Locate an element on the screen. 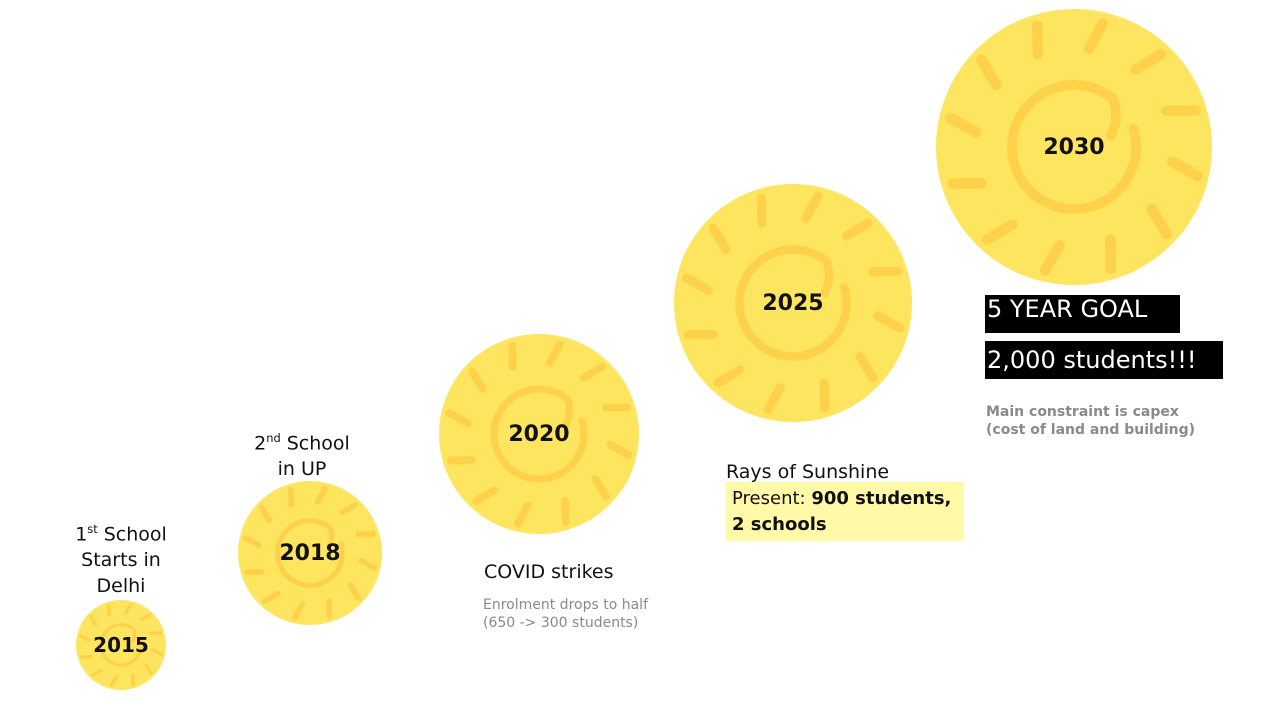 This screenshot has width=1280, height=720. year-label: 2025 is located at coordinates (793, 303).